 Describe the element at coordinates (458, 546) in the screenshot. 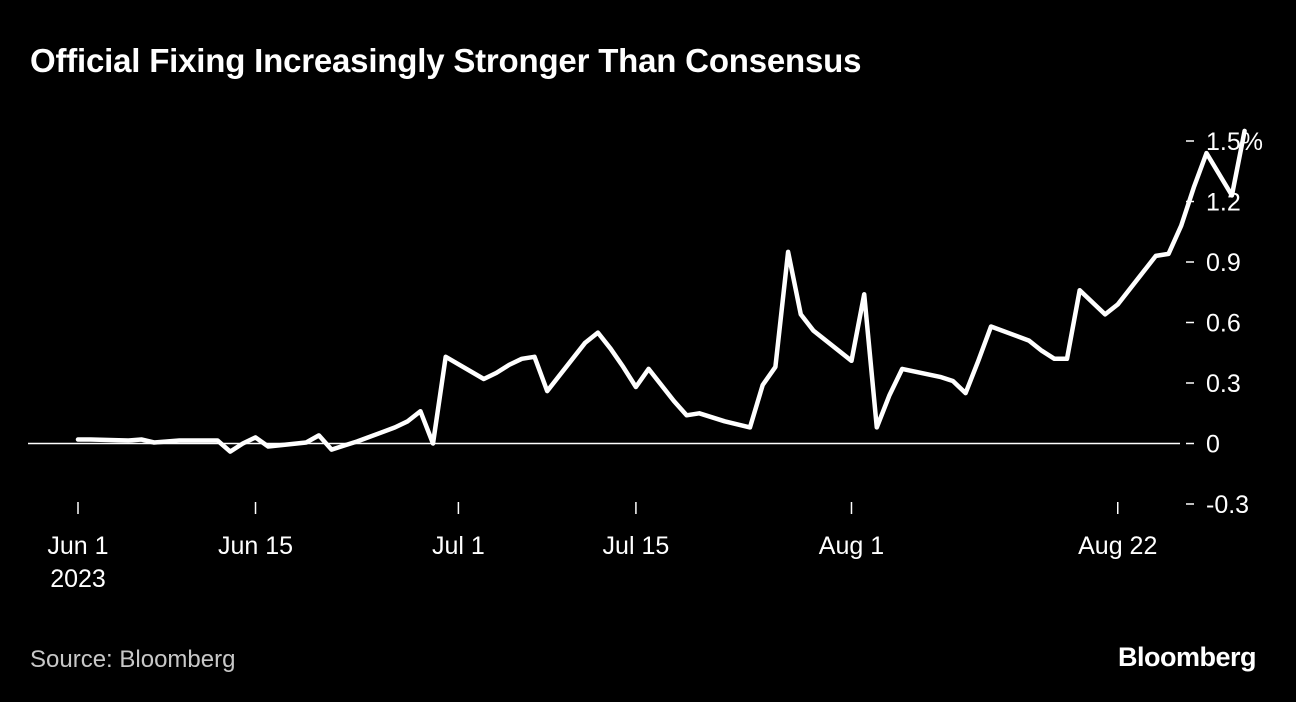

I see `x-tick-label: Jul 1` at that location.